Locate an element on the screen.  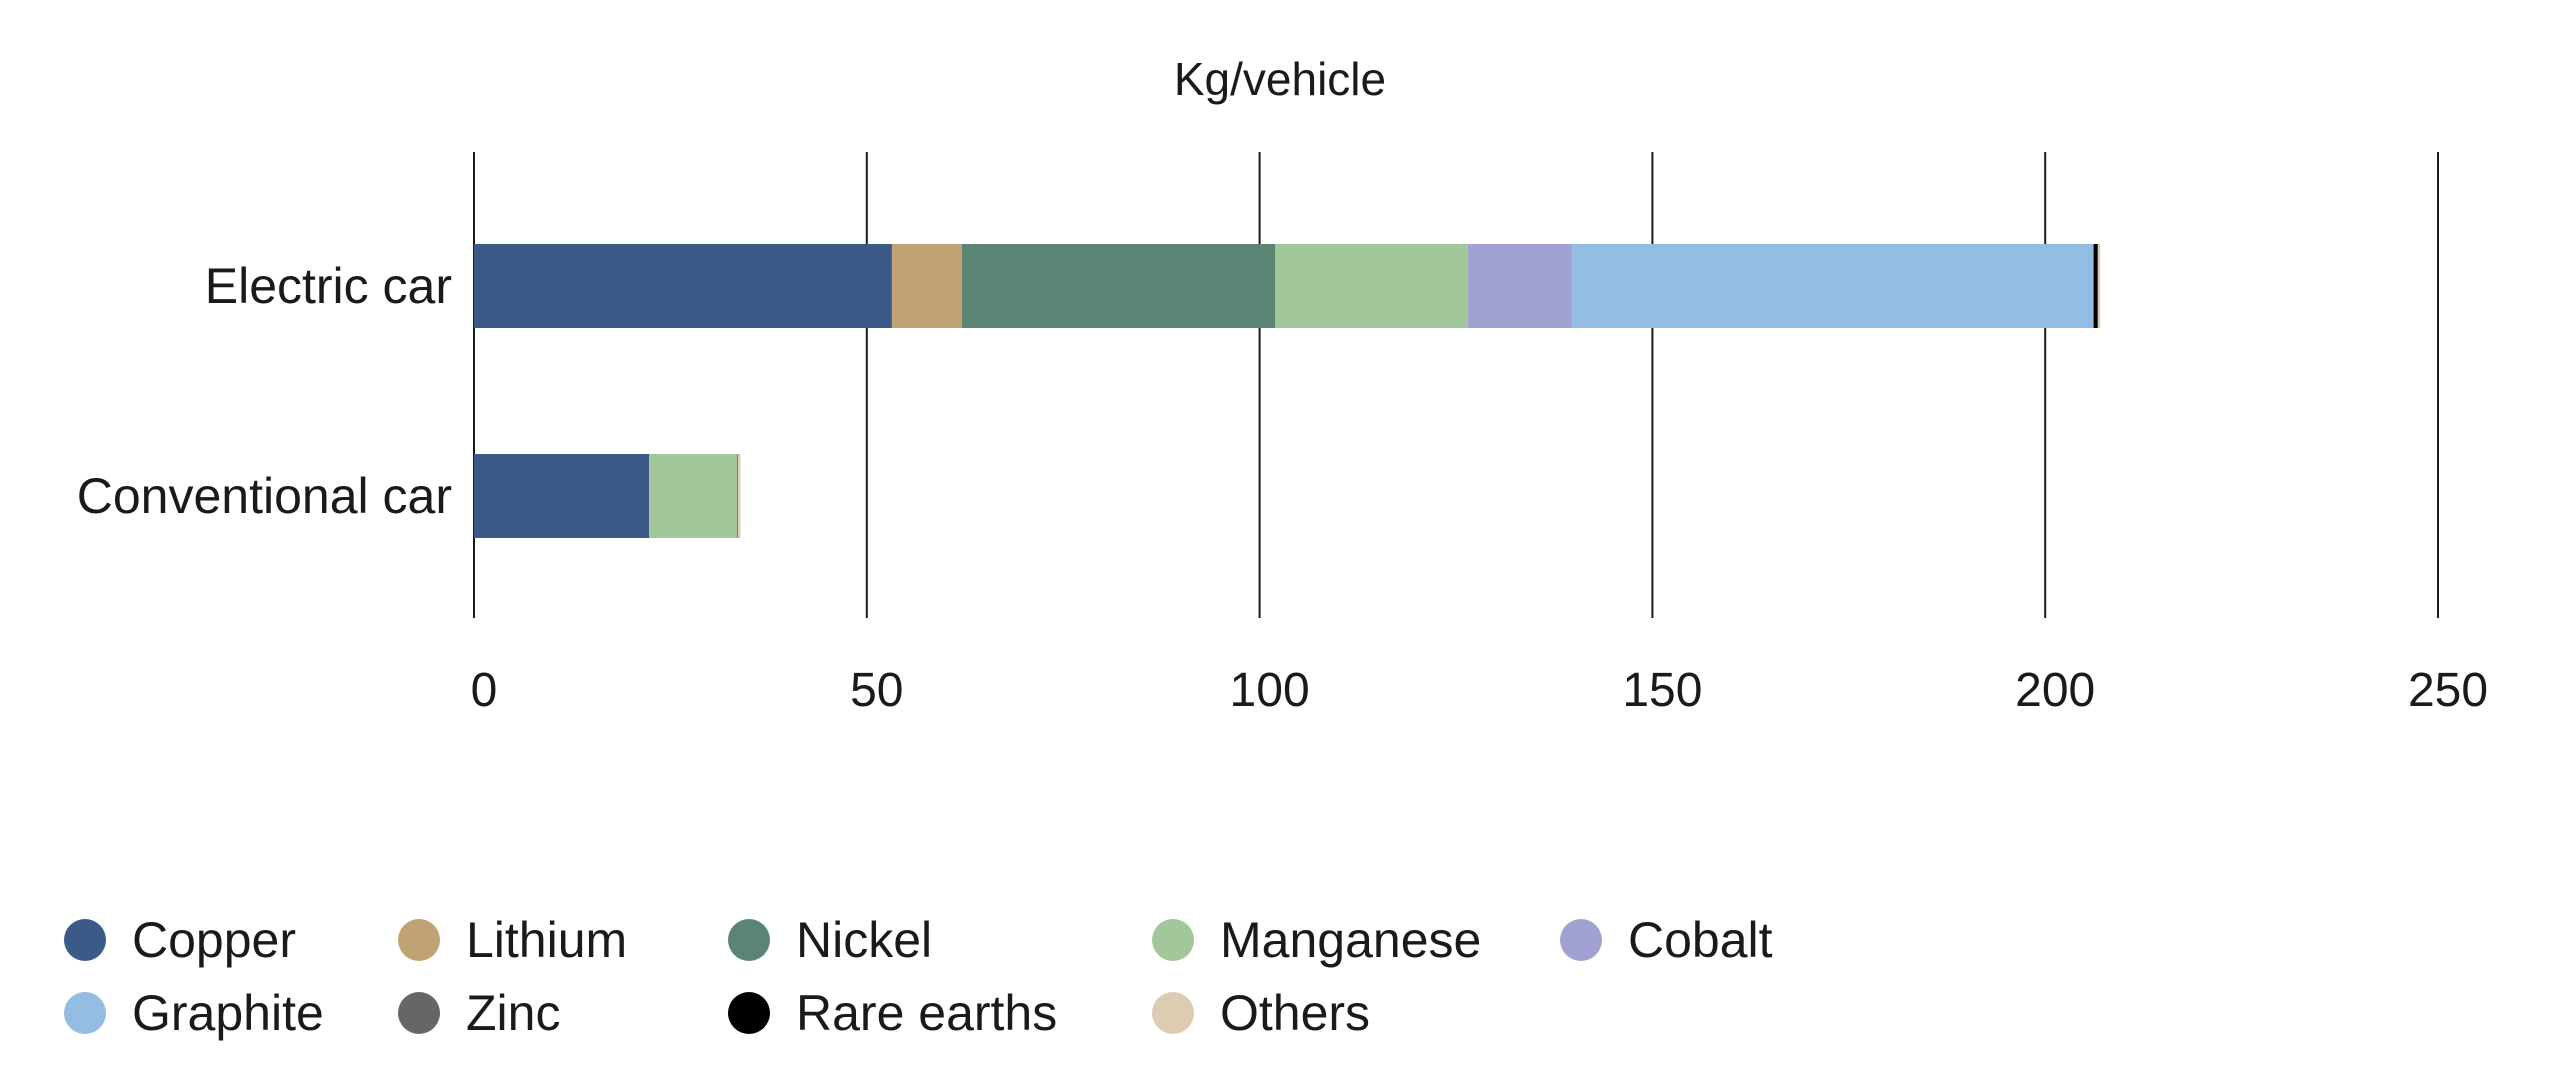
bar-conventional-car-manganese is located at coordinates (693, 496).